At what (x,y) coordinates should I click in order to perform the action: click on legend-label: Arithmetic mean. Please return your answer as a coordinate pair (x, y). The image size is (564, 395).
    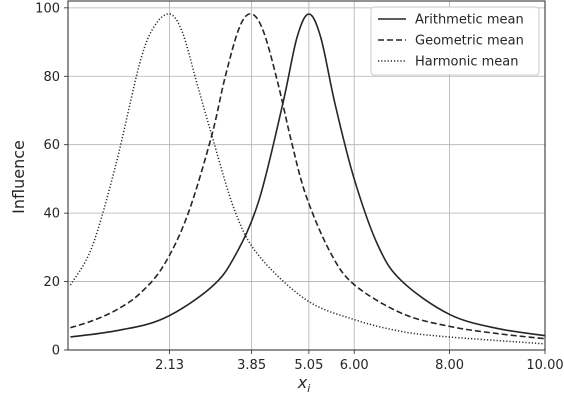
    Looking at the image, I should click on (469, 20).